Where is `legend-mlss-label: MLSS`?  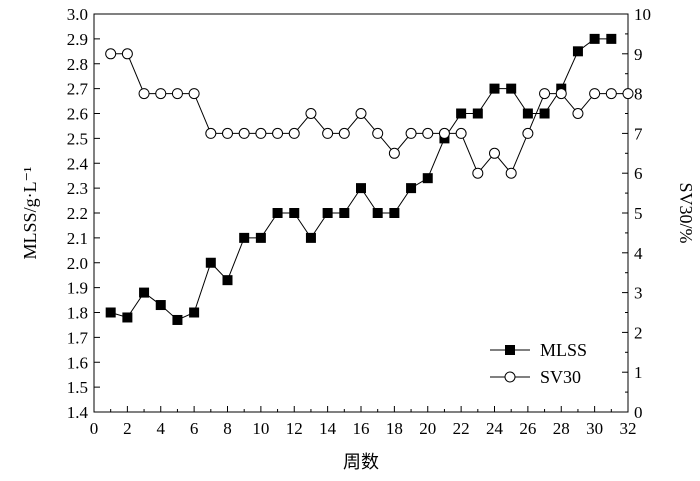 legend-mlss-label: MLSS is located at coordinates (563, 350).